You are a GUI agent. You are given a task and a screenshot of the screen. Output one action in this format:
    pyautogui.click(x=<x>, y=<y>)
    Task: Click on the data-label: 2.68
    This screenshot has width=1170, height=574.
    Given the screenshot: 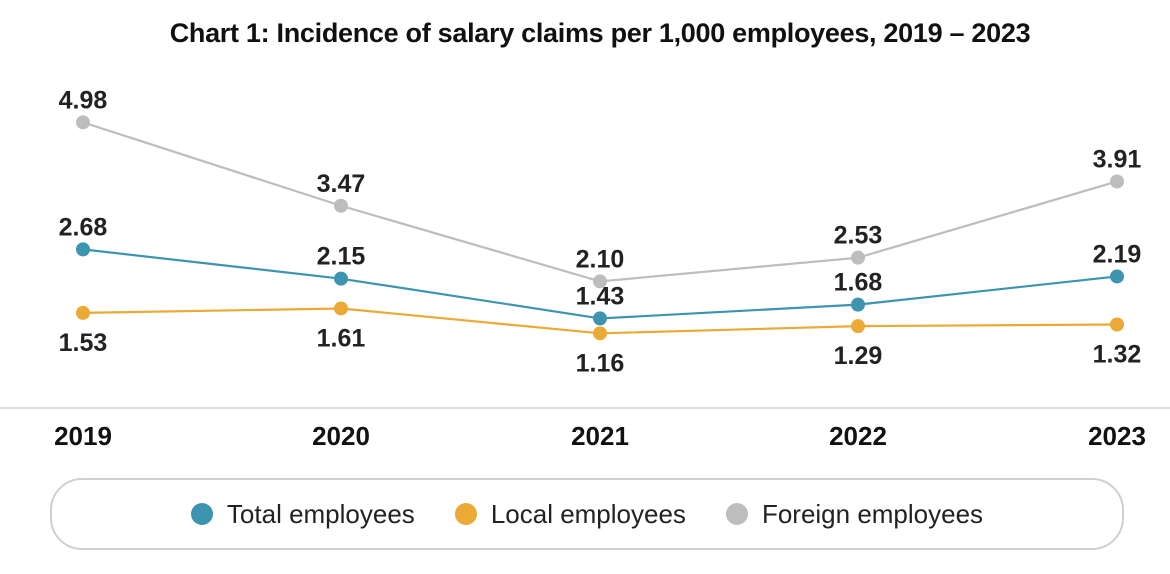 What is the action you would take?
    pyautogui.click(x=83, y=227)
    